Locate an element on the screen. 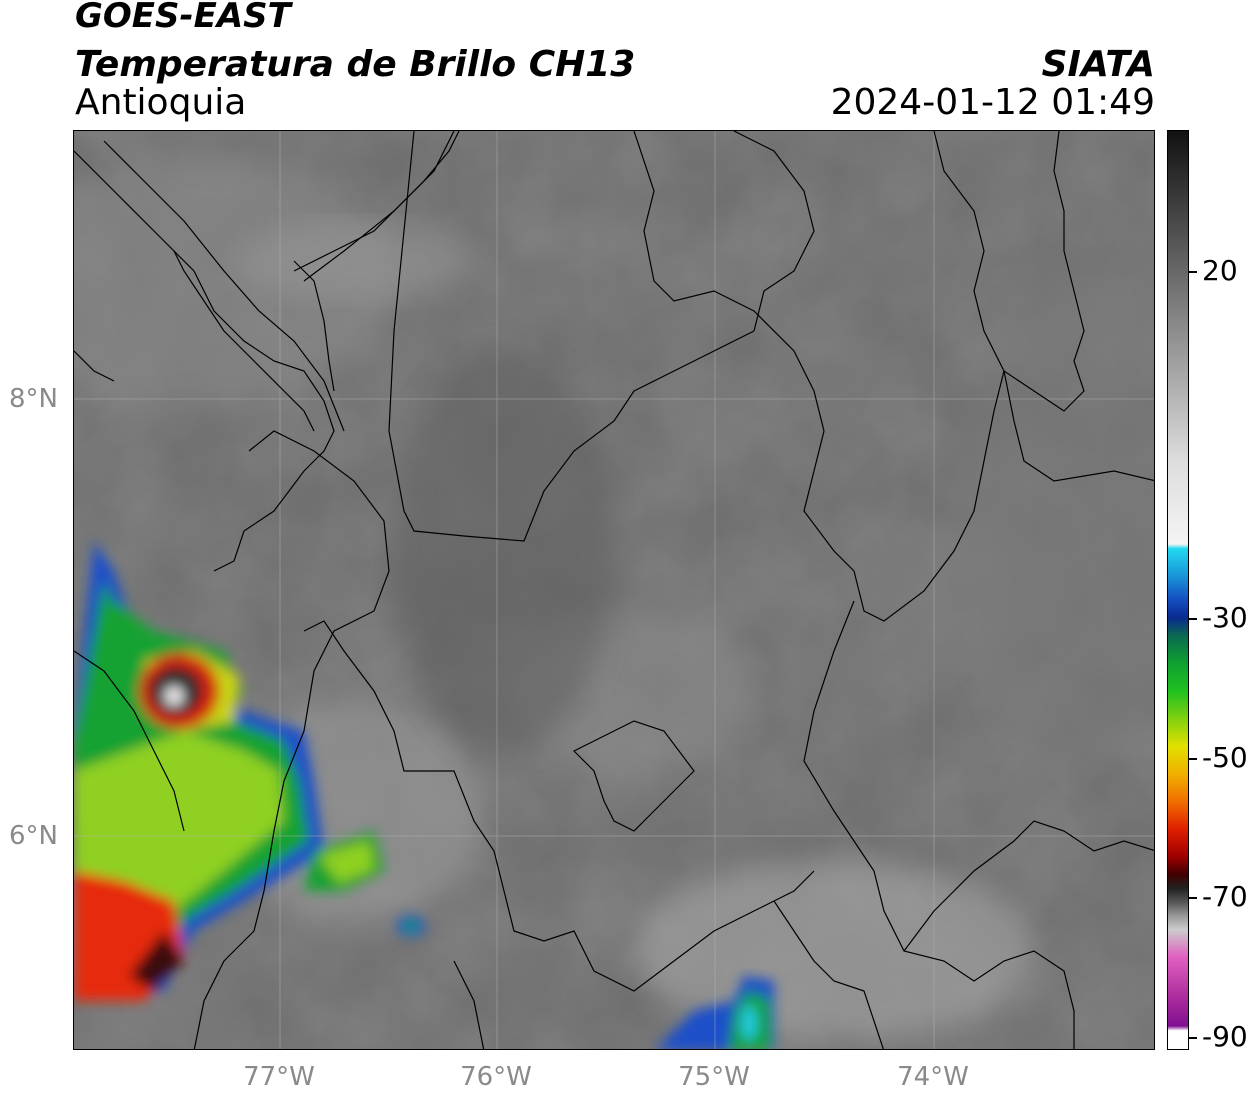  organization-label: SIATA is located at coordinates (1098, 64).